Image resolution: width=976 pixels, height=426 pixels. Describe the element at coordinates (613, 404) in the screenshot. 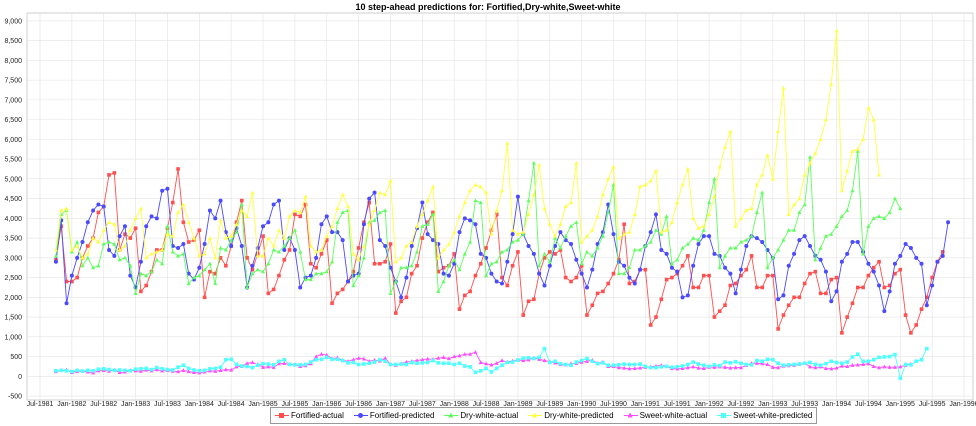

I see `x-tick-label: Jul-1990` at that location.